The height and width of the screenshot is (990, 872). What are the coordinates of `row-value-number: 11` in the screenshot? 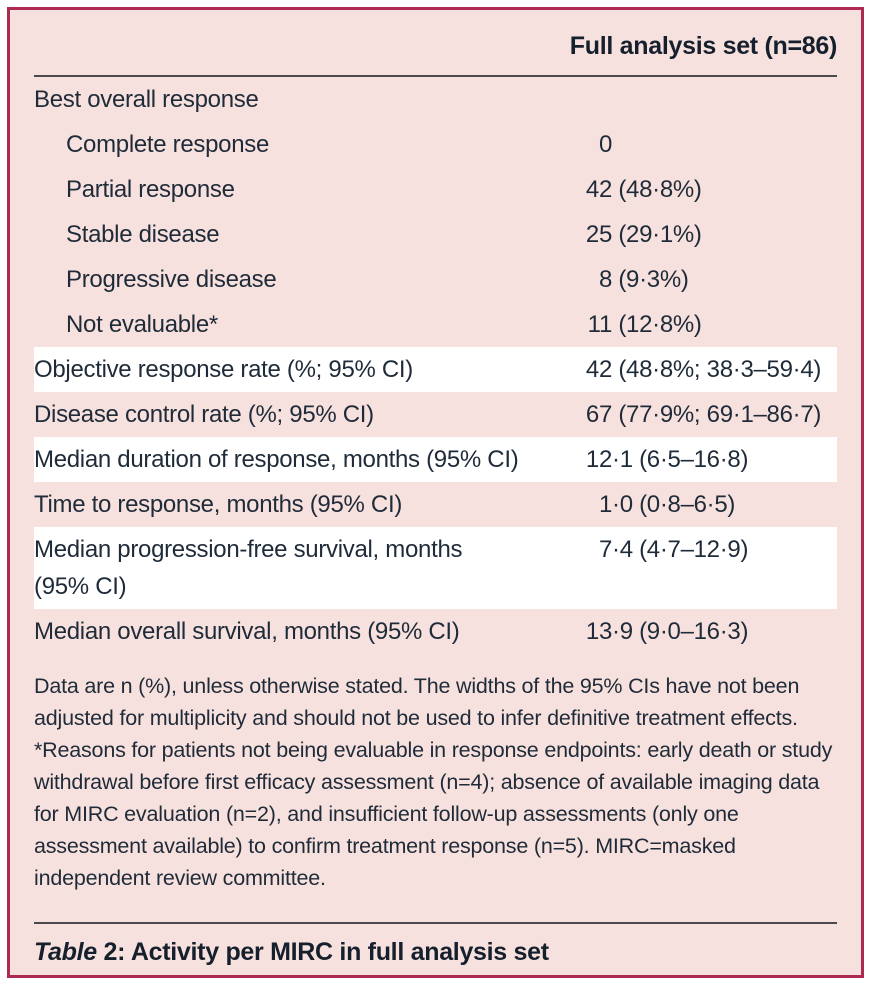 It's located at (600, 324).